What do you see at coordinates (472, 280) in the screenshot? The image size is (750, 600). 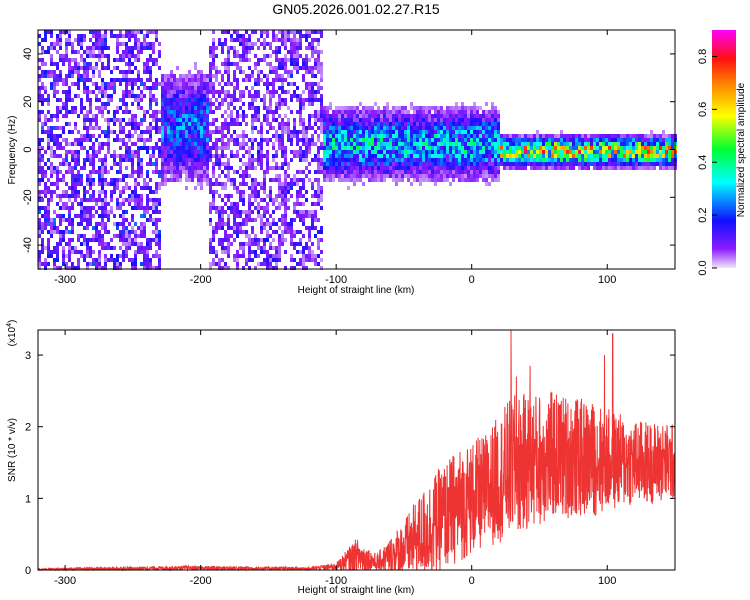 I see `x-tick-label: 0` at bounding box center [472, 280].